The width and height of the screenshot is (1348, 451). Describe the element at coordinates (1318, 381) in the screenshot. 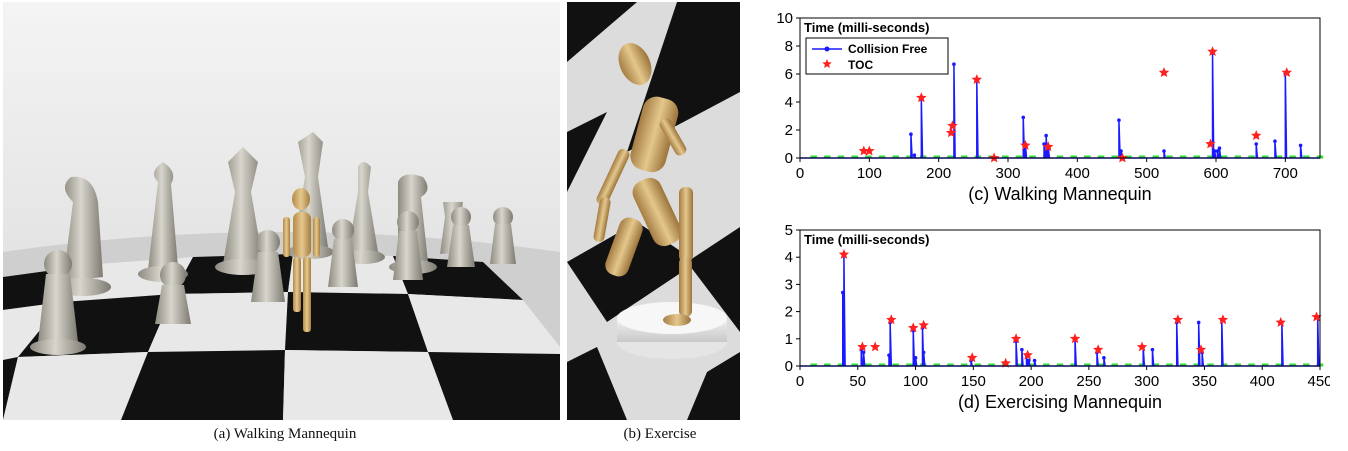

I see `chart-d-xtick-label: 450` at that location.